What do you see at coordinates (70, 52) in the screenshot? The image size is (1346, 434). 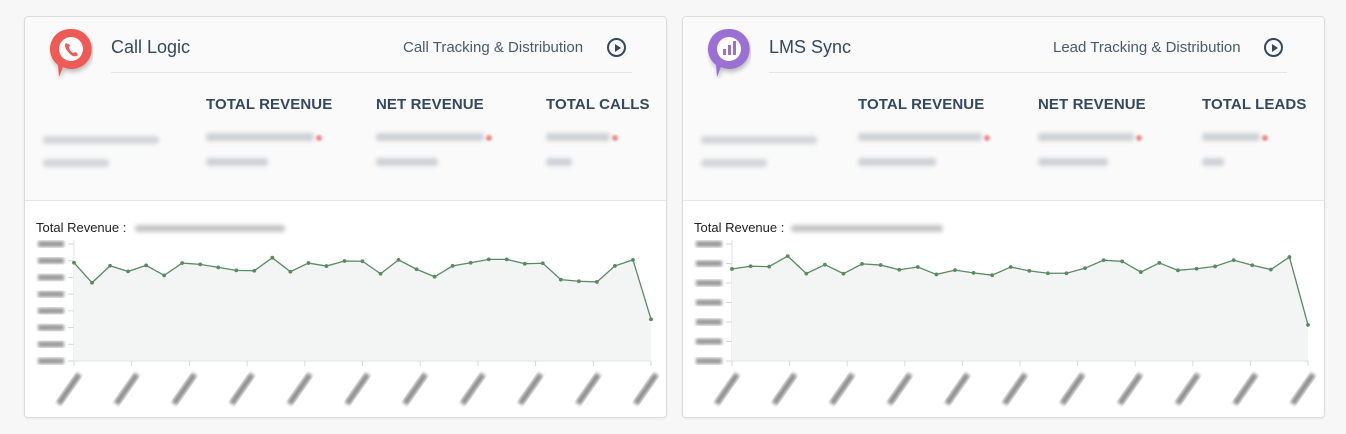 I see `phone-icon` at bounding box center [70, 52].